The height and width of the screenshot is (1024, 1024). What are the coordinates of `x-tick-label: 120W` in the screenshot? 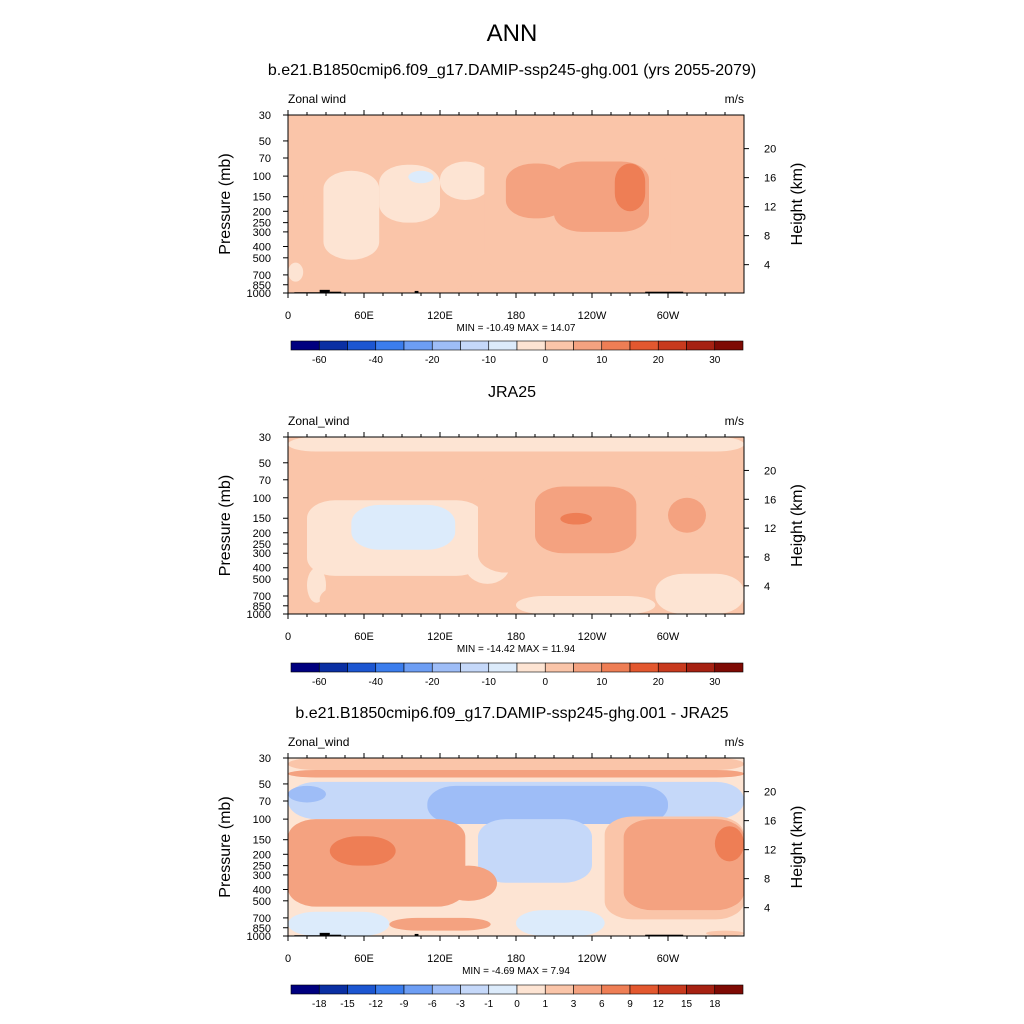 It's located at (592, 316).